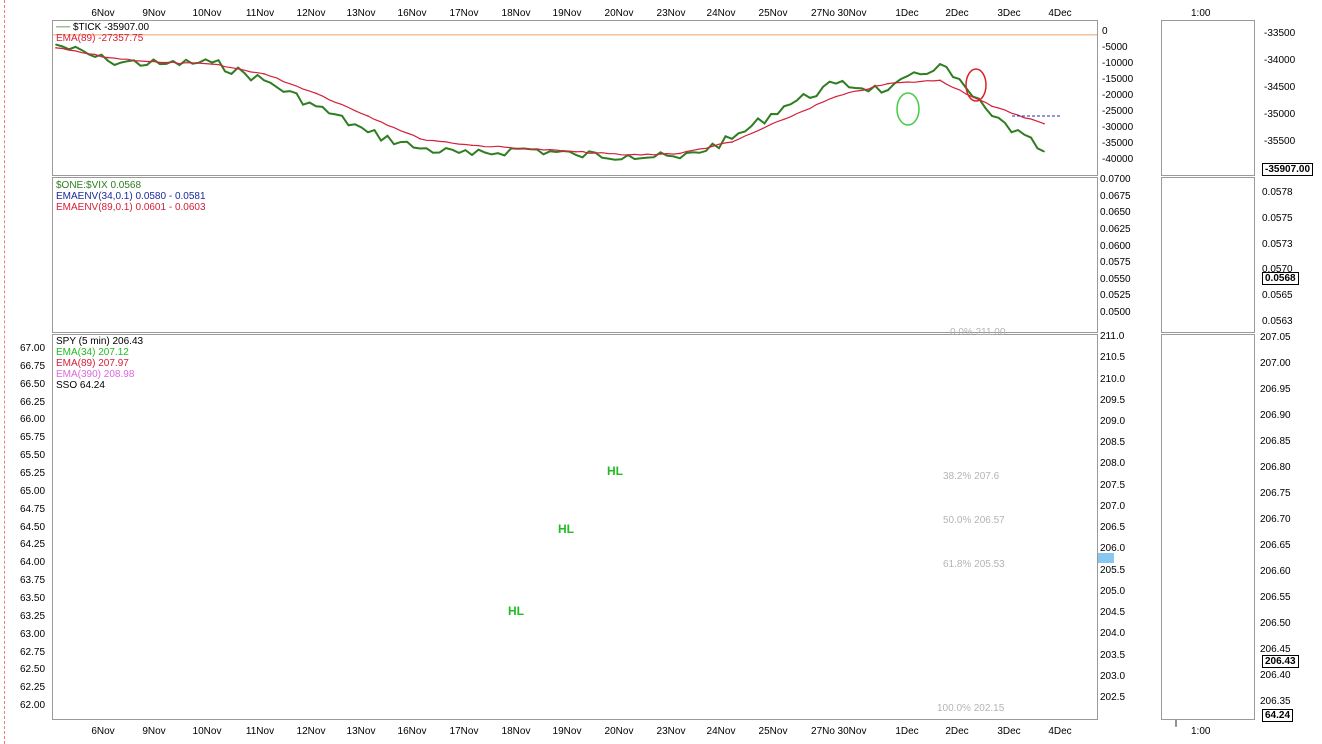 This screenshot has height=744, width=1322. What do you see at coordinates (1275, 467) in the screenshot?
I see `spy-mini-tick-label: 206.80` at bounding box center [1275, 467].